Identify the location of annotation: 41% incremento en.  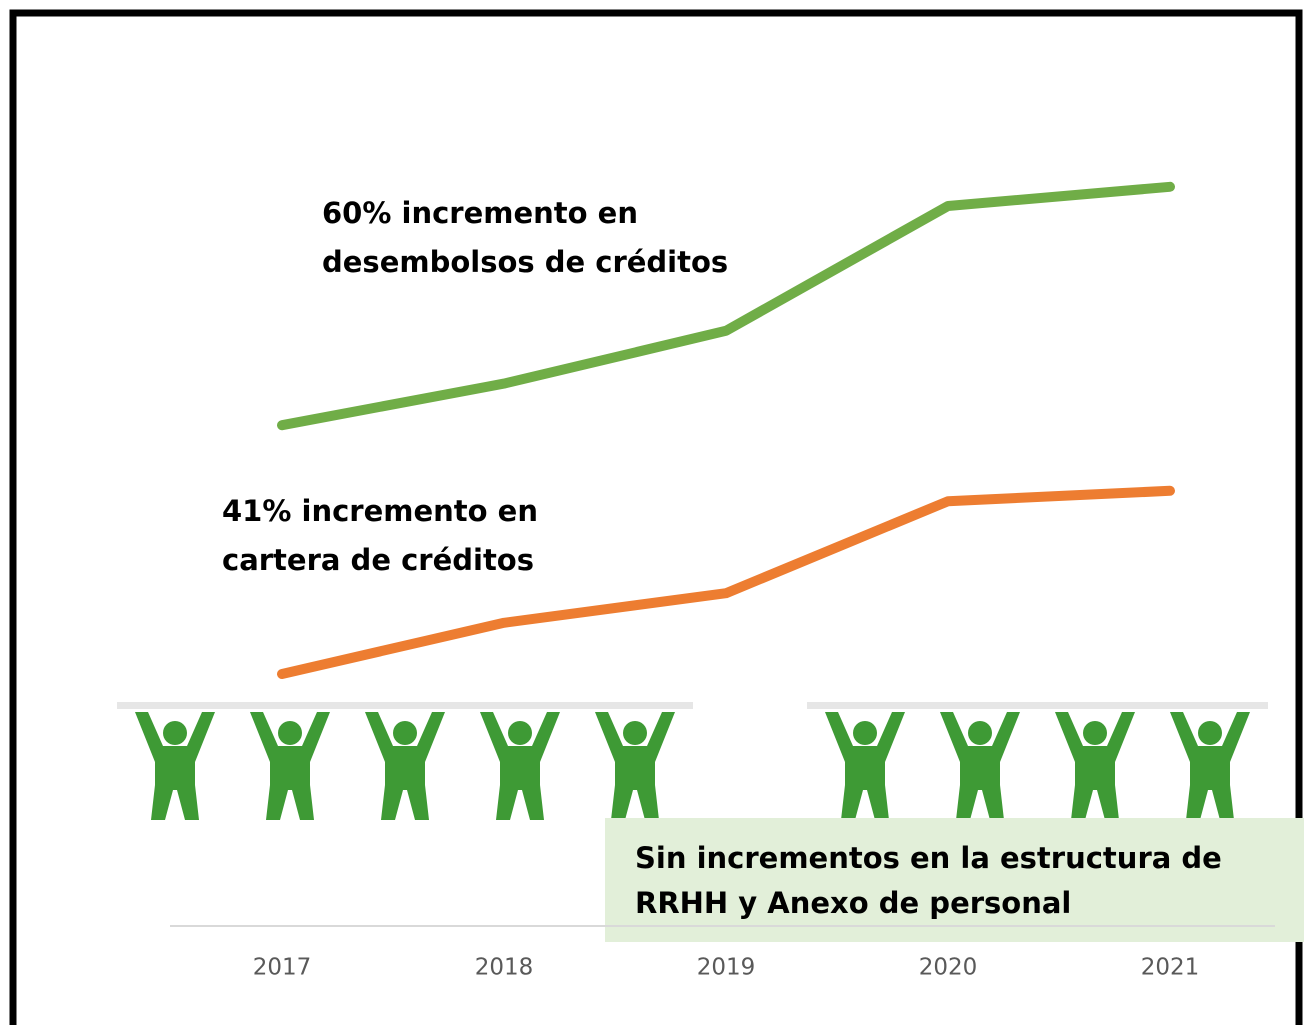
(380, 511).